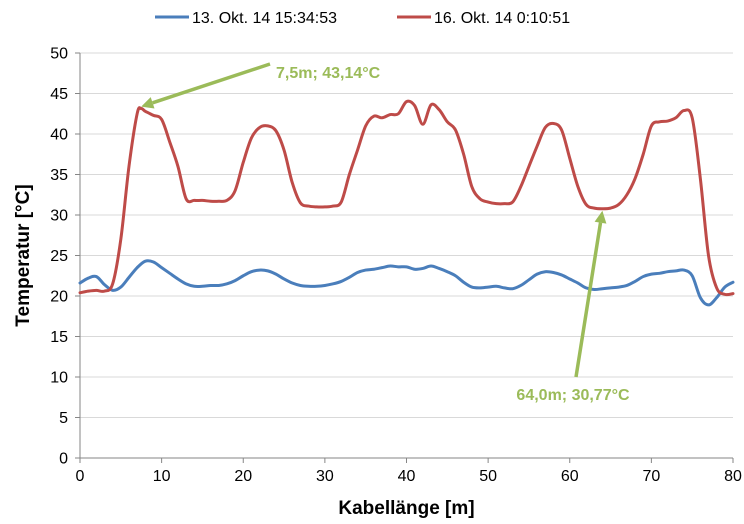  I want to click on y-tick-label: 50, so click(59, 54).